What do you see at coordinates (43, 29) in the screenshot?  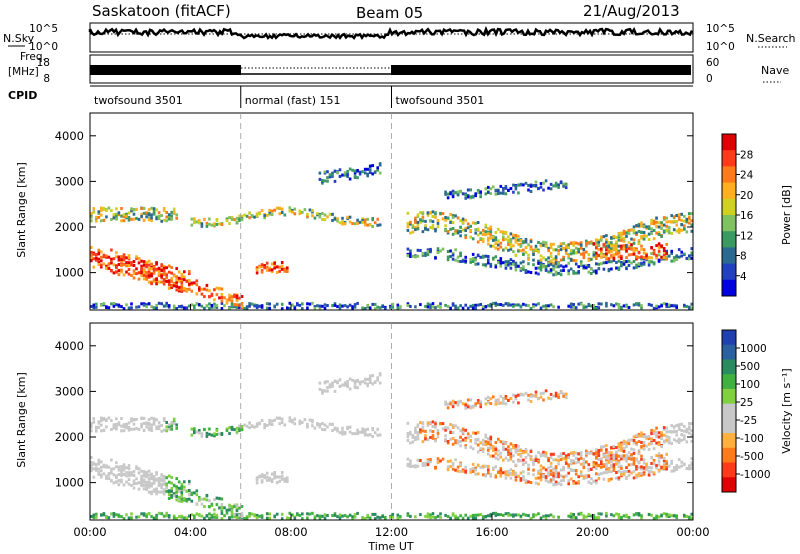 I see `noise-tick-high: 10^5` at bounding box center [43, 29].